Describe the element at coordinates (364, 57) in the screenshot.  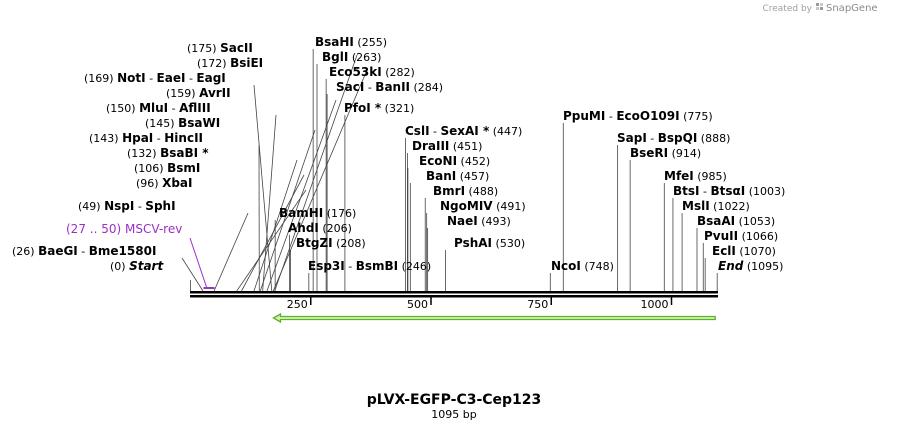
I see `site-position: (263)` at that location.